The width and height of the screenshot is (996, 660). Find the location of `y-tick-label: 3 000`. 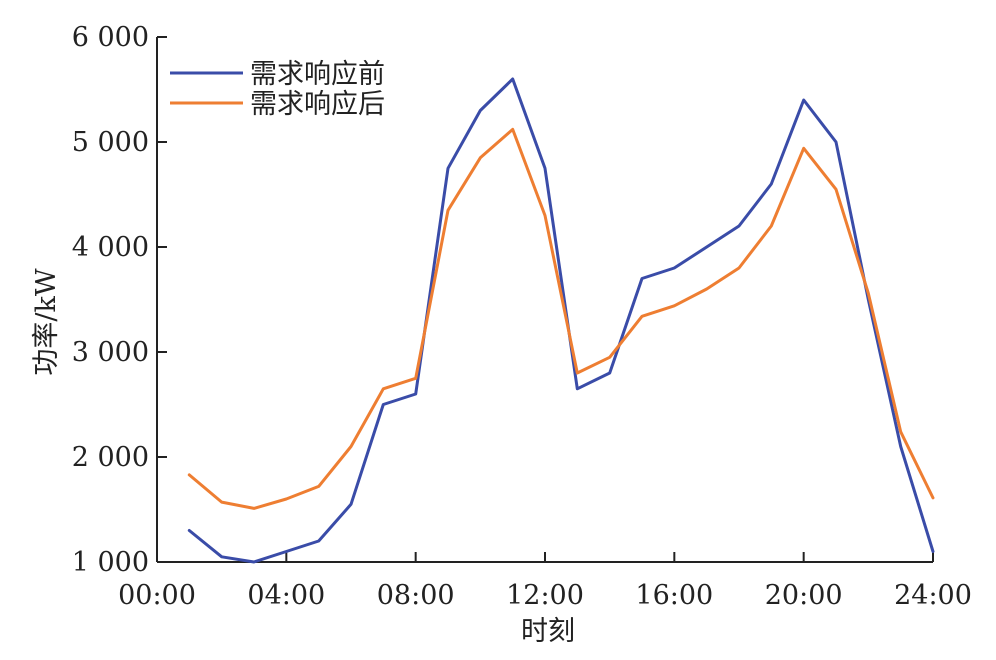

y-tick-label: 3 000 is located at coordinates (110, 352).